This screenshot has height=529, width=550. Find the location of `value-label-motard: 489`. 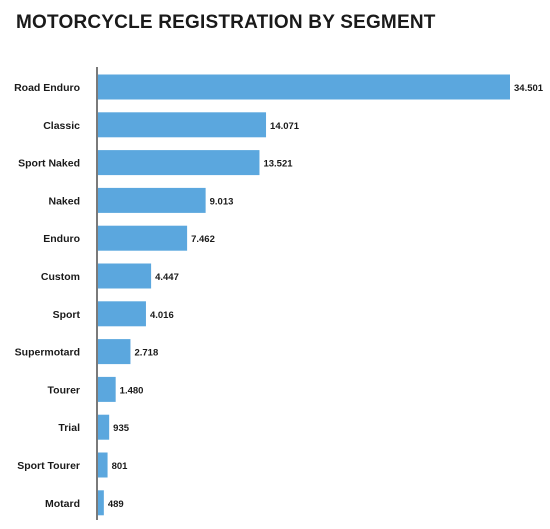

value-label-motard: 489 is located at coordinates (116, 504).